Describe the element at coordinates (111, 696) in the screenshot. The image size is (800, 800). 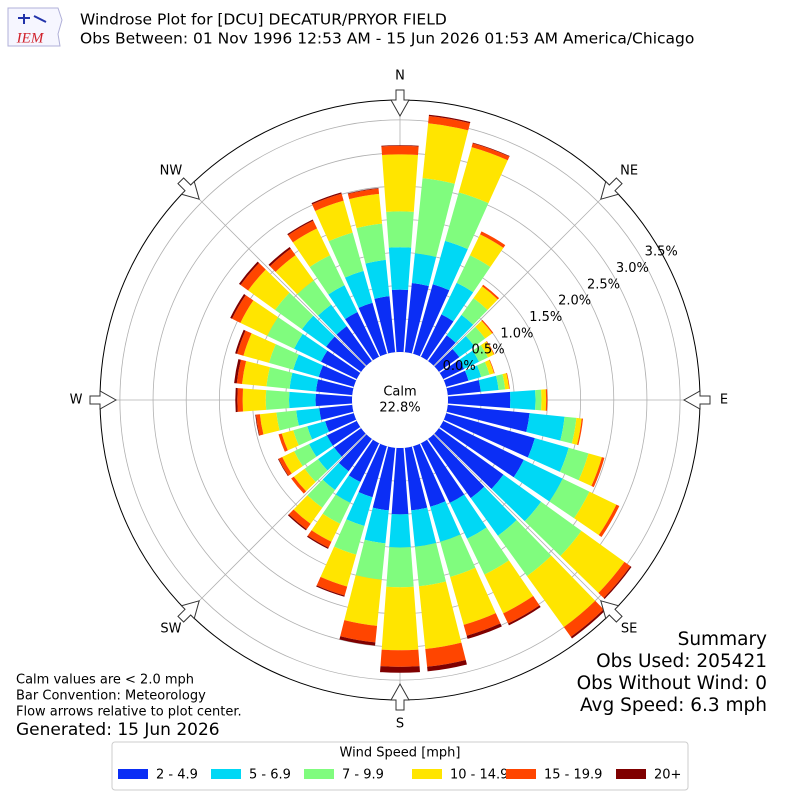
I see `note-line: Bar Convention: Meteorology` at that location.